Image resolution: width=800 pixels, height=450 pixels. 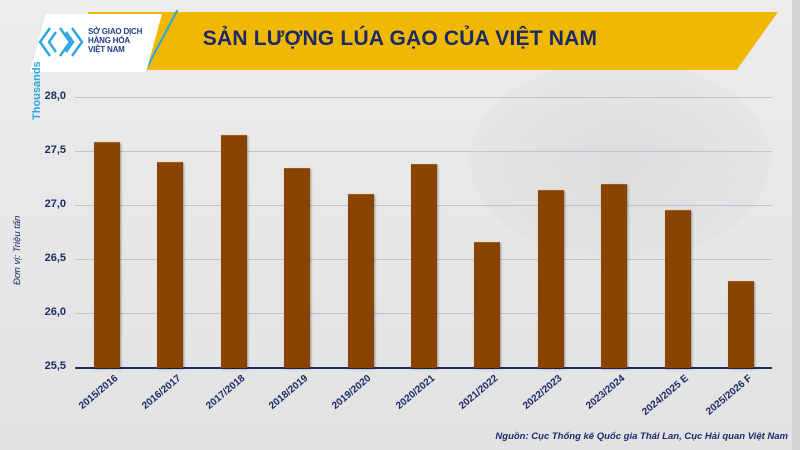 I want to click on bar-2018-2019, so click(x=297, y=268).